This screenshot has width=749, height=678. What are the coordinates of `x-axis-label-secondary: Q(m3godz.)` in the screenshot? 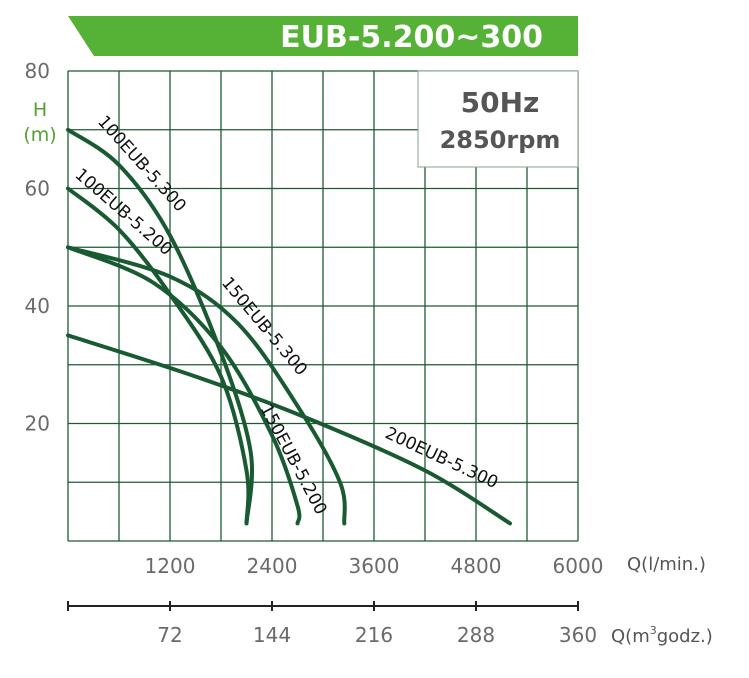 It's located at (662, 635).